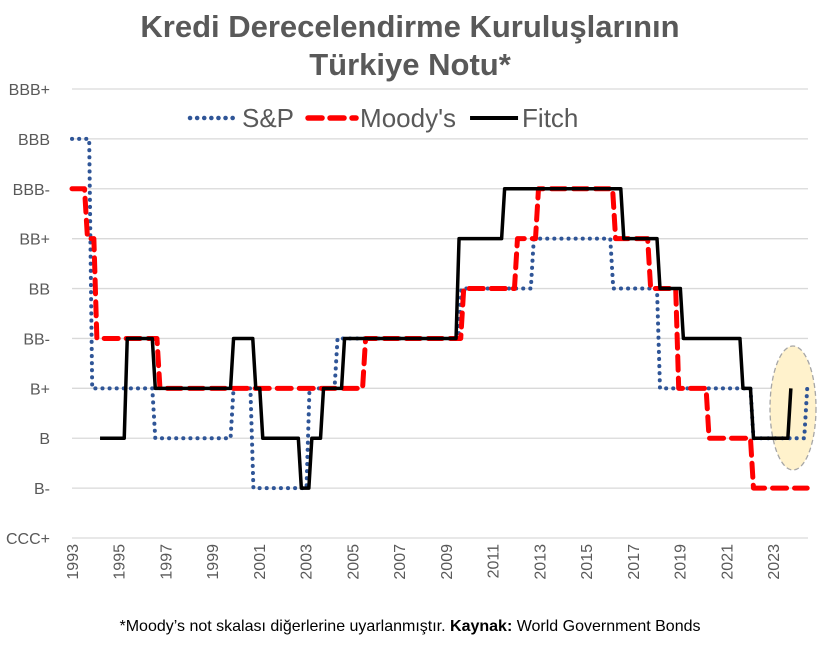 The width and height of the screenshot is (820, 647). Describe the element at coordinates (408, 118) in the screenshot. I see `legend-label: Moody's` at that location.